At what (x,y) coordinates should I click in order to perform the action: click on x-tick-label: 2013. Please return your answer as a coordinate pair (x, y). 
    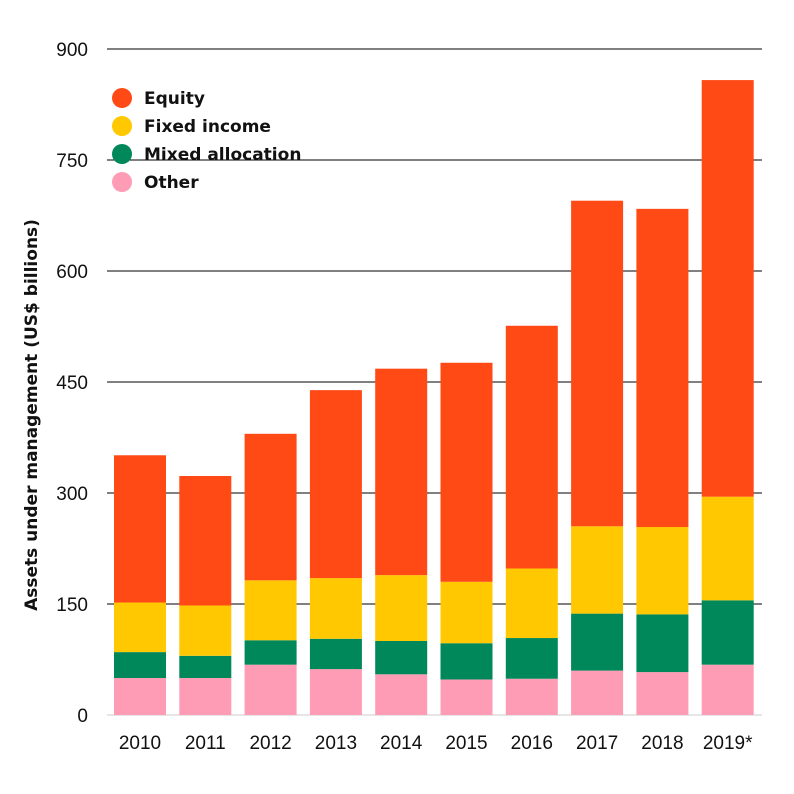
    Looking at the image, I should click on (336, 743).